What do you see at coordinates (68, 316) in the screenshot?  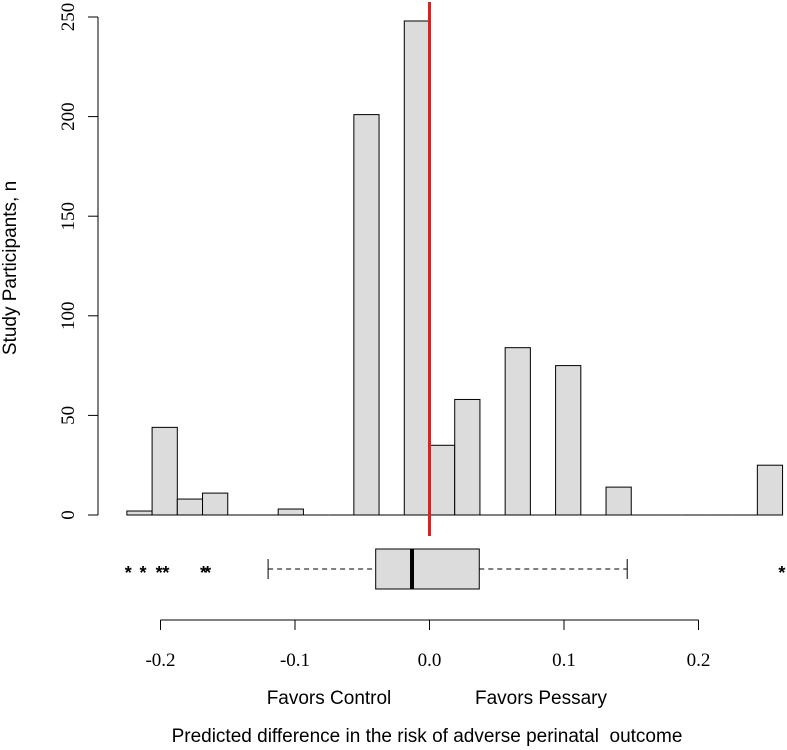 I see `y-tick-label: 100` at bounding box center [68, 316].